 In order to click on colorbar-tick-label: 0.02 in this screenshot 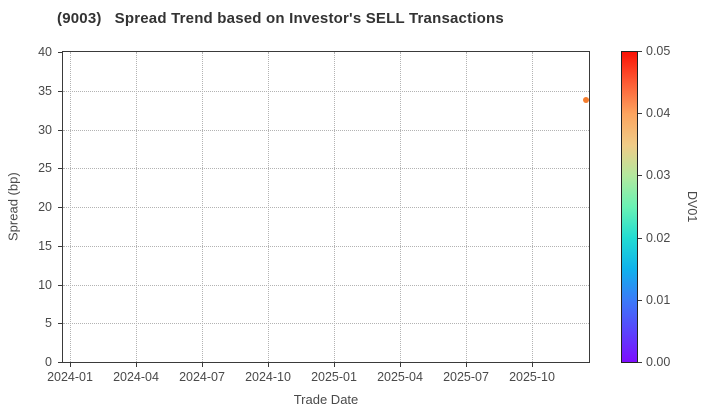, I will do `click(658, 237)`.